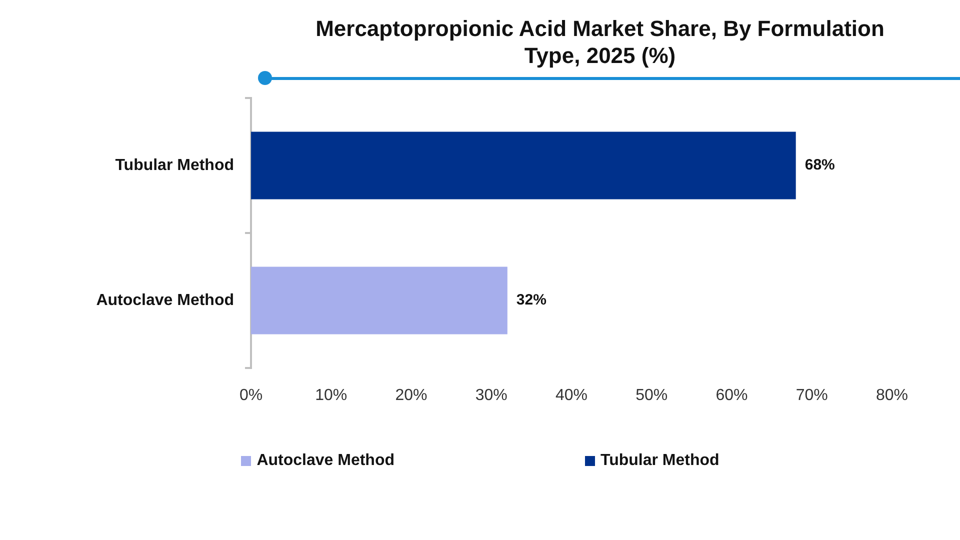 This screenshot has height=540, width=960. I want to click on legend-label: Tubular Method, so click(660, 461).